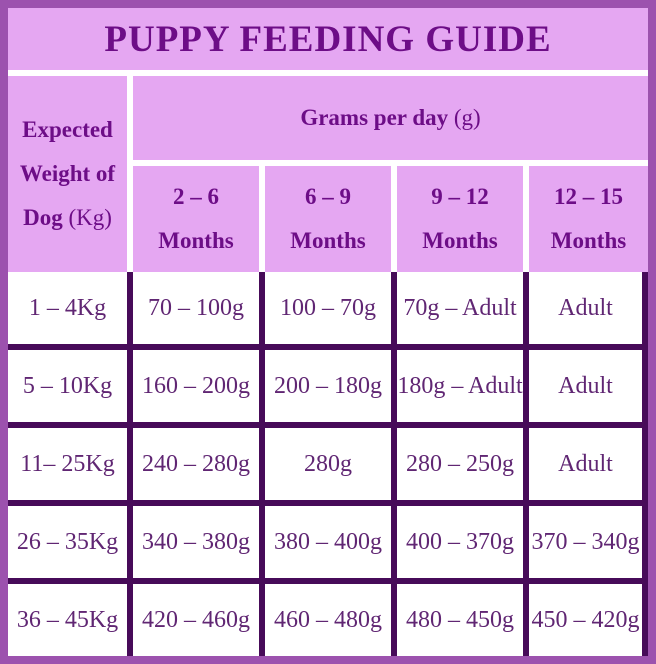 This screenshot has height=664, width=656. I want to click on grams-header-label: Grams per day, so click(377, 117).